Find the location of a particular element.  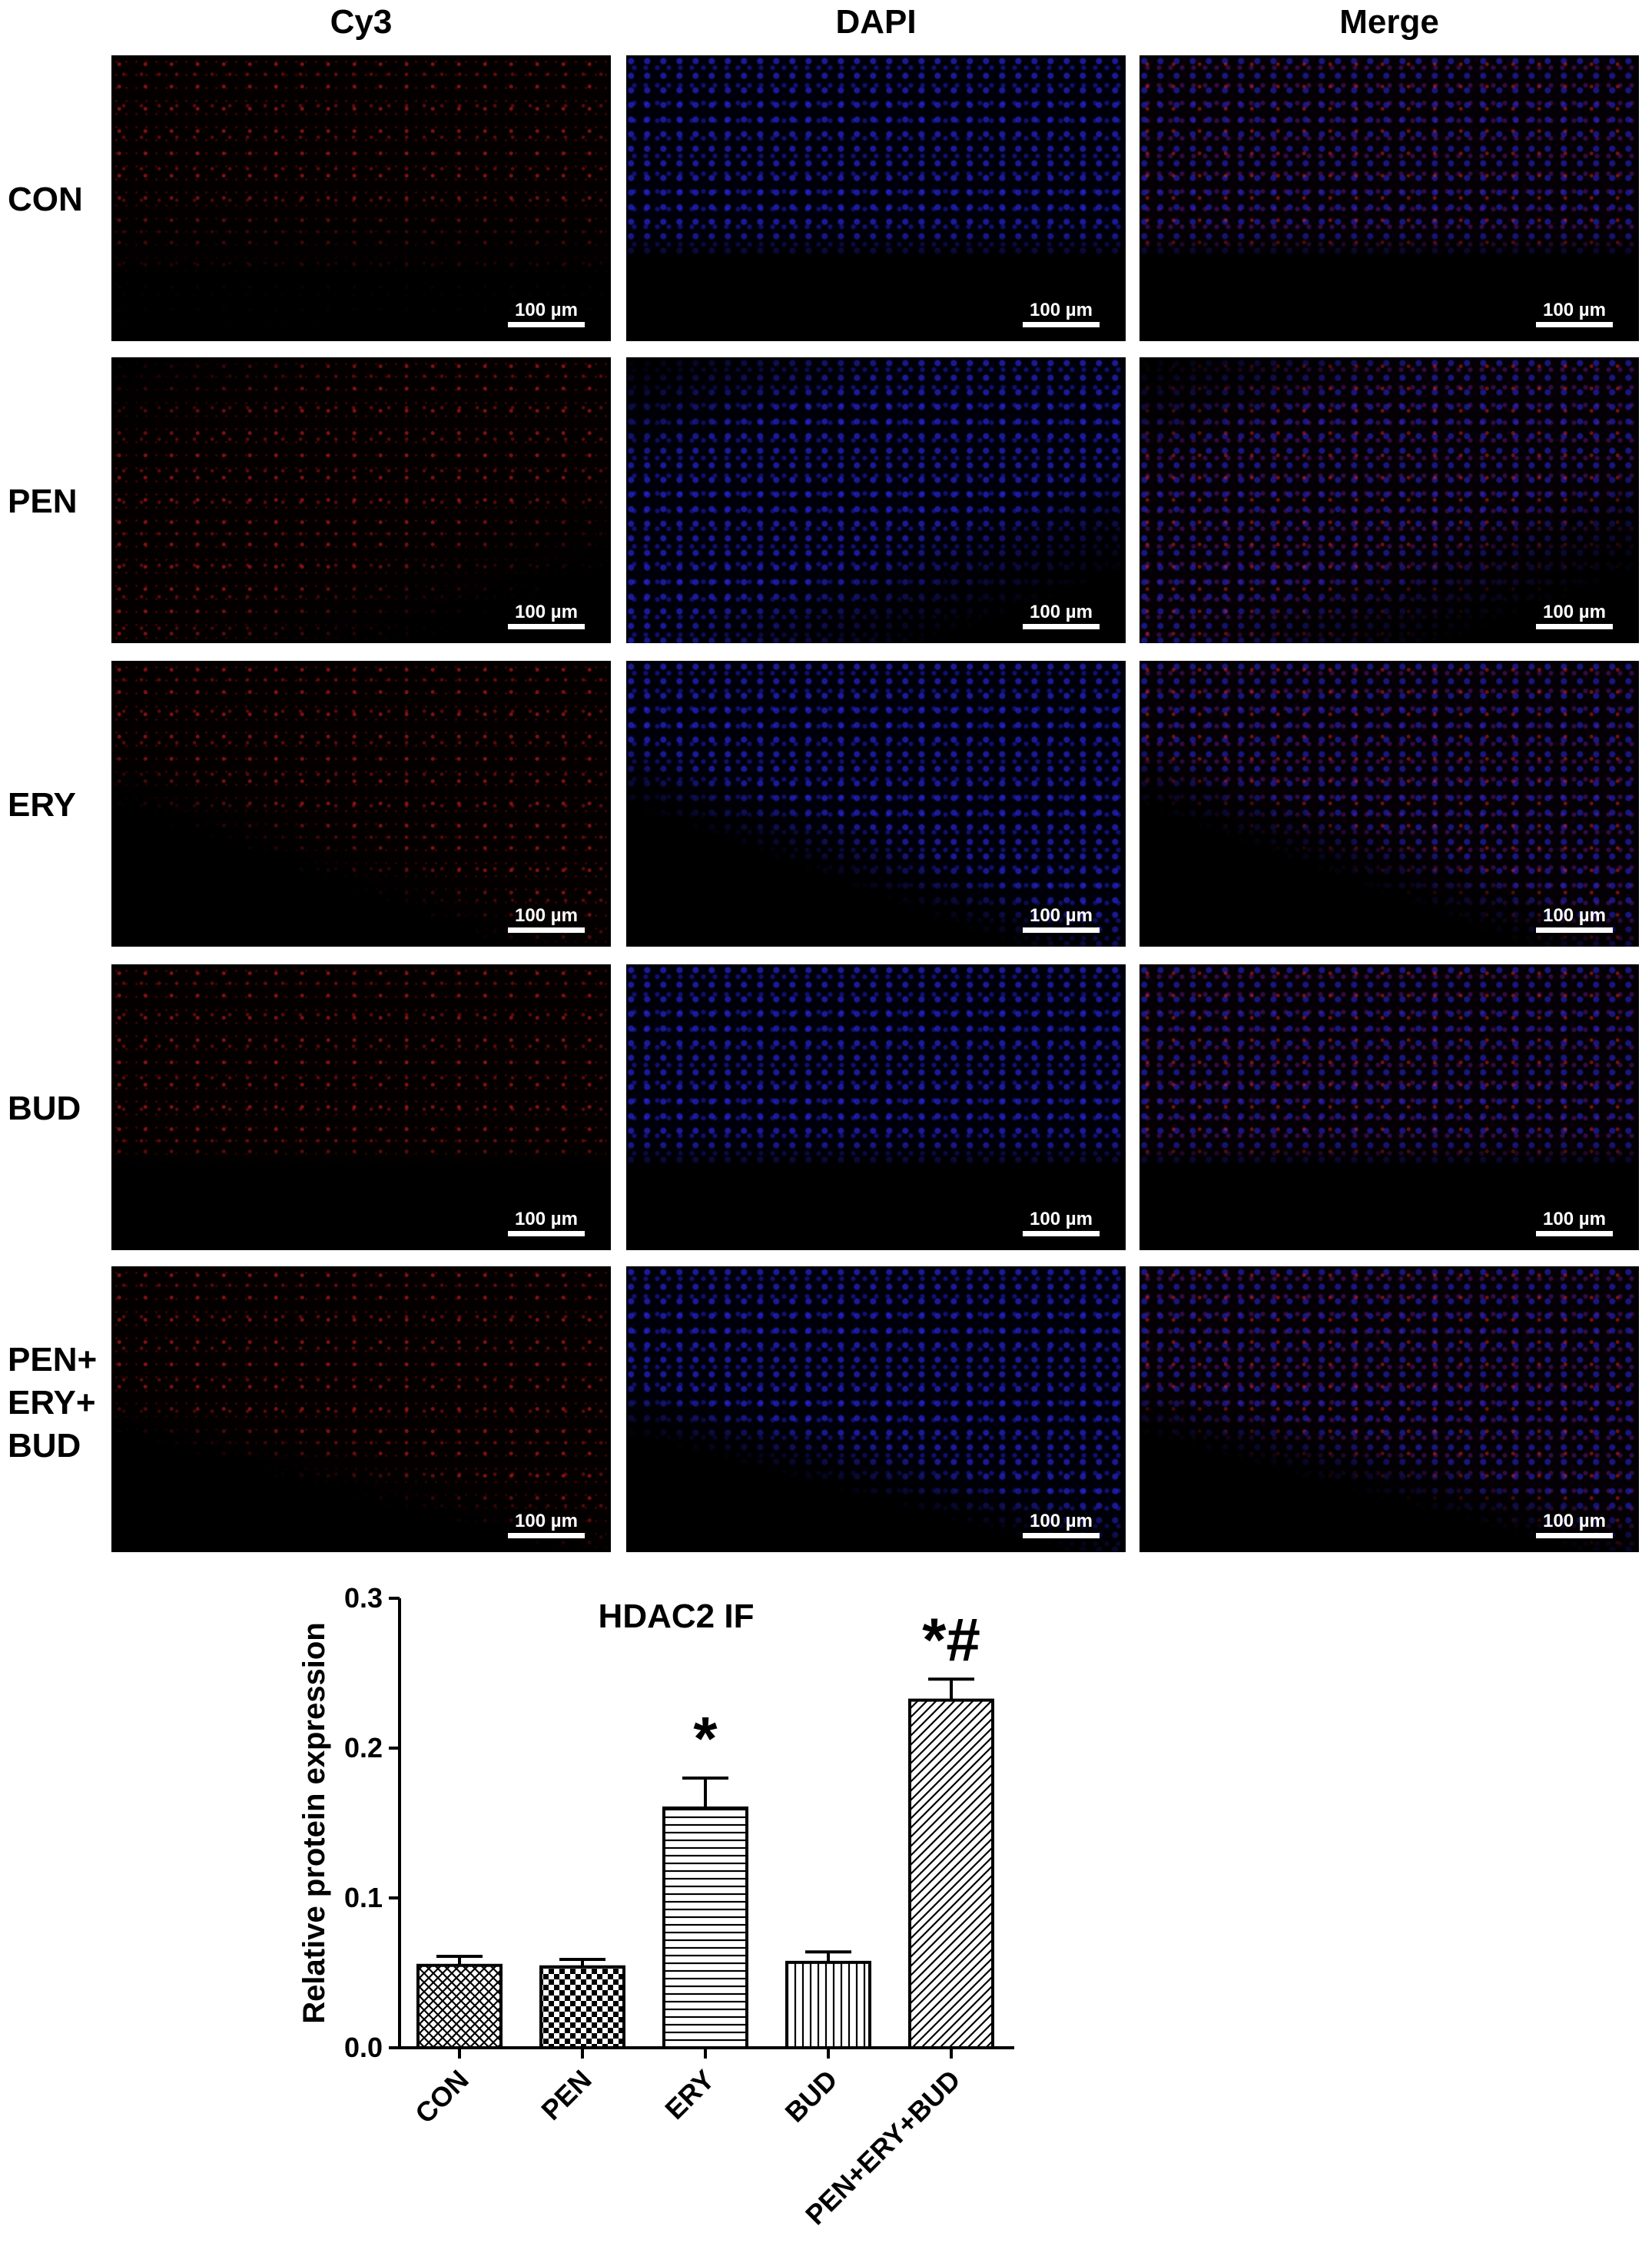

micrograph-pen-ery-bud-dapi: 100 µm is located at coordinates (876, 1409).